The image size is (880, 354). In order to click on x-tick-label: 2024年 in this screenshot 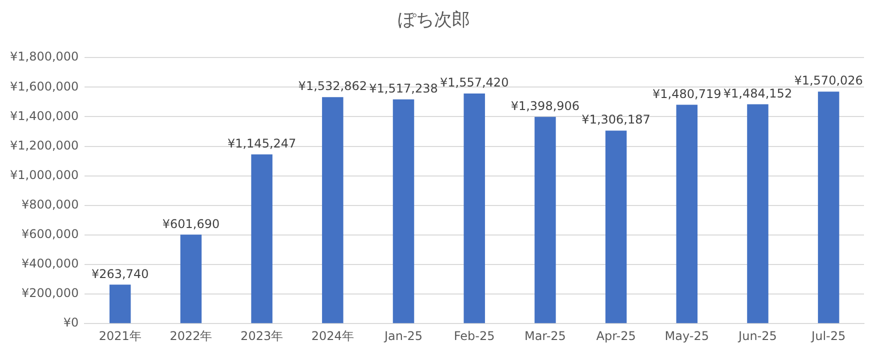, I will do `click(332, 335)`.